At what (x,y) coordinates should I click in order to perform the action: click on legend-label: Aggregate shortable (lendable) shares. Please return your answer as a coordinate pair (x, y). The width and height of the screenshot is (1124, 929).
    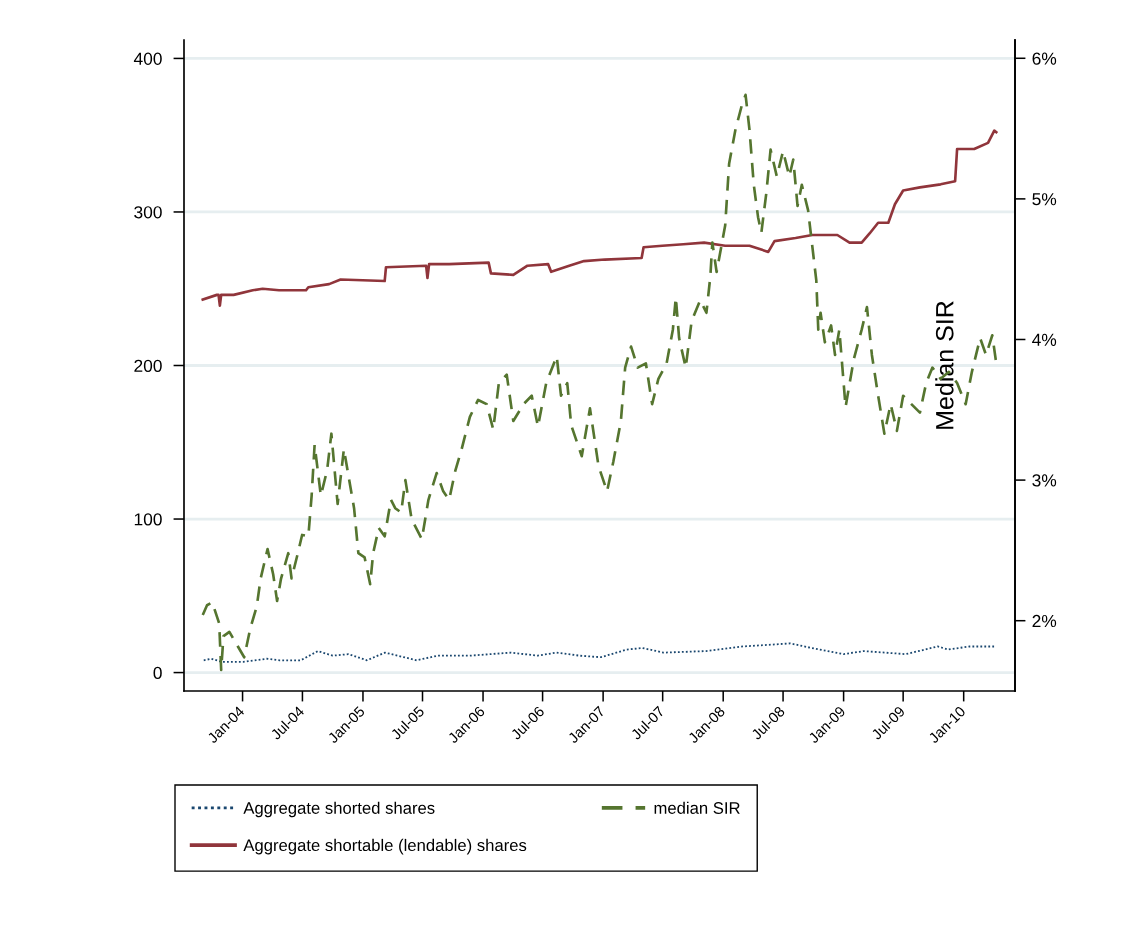
    Looking at the image, I should click on (385, 846).